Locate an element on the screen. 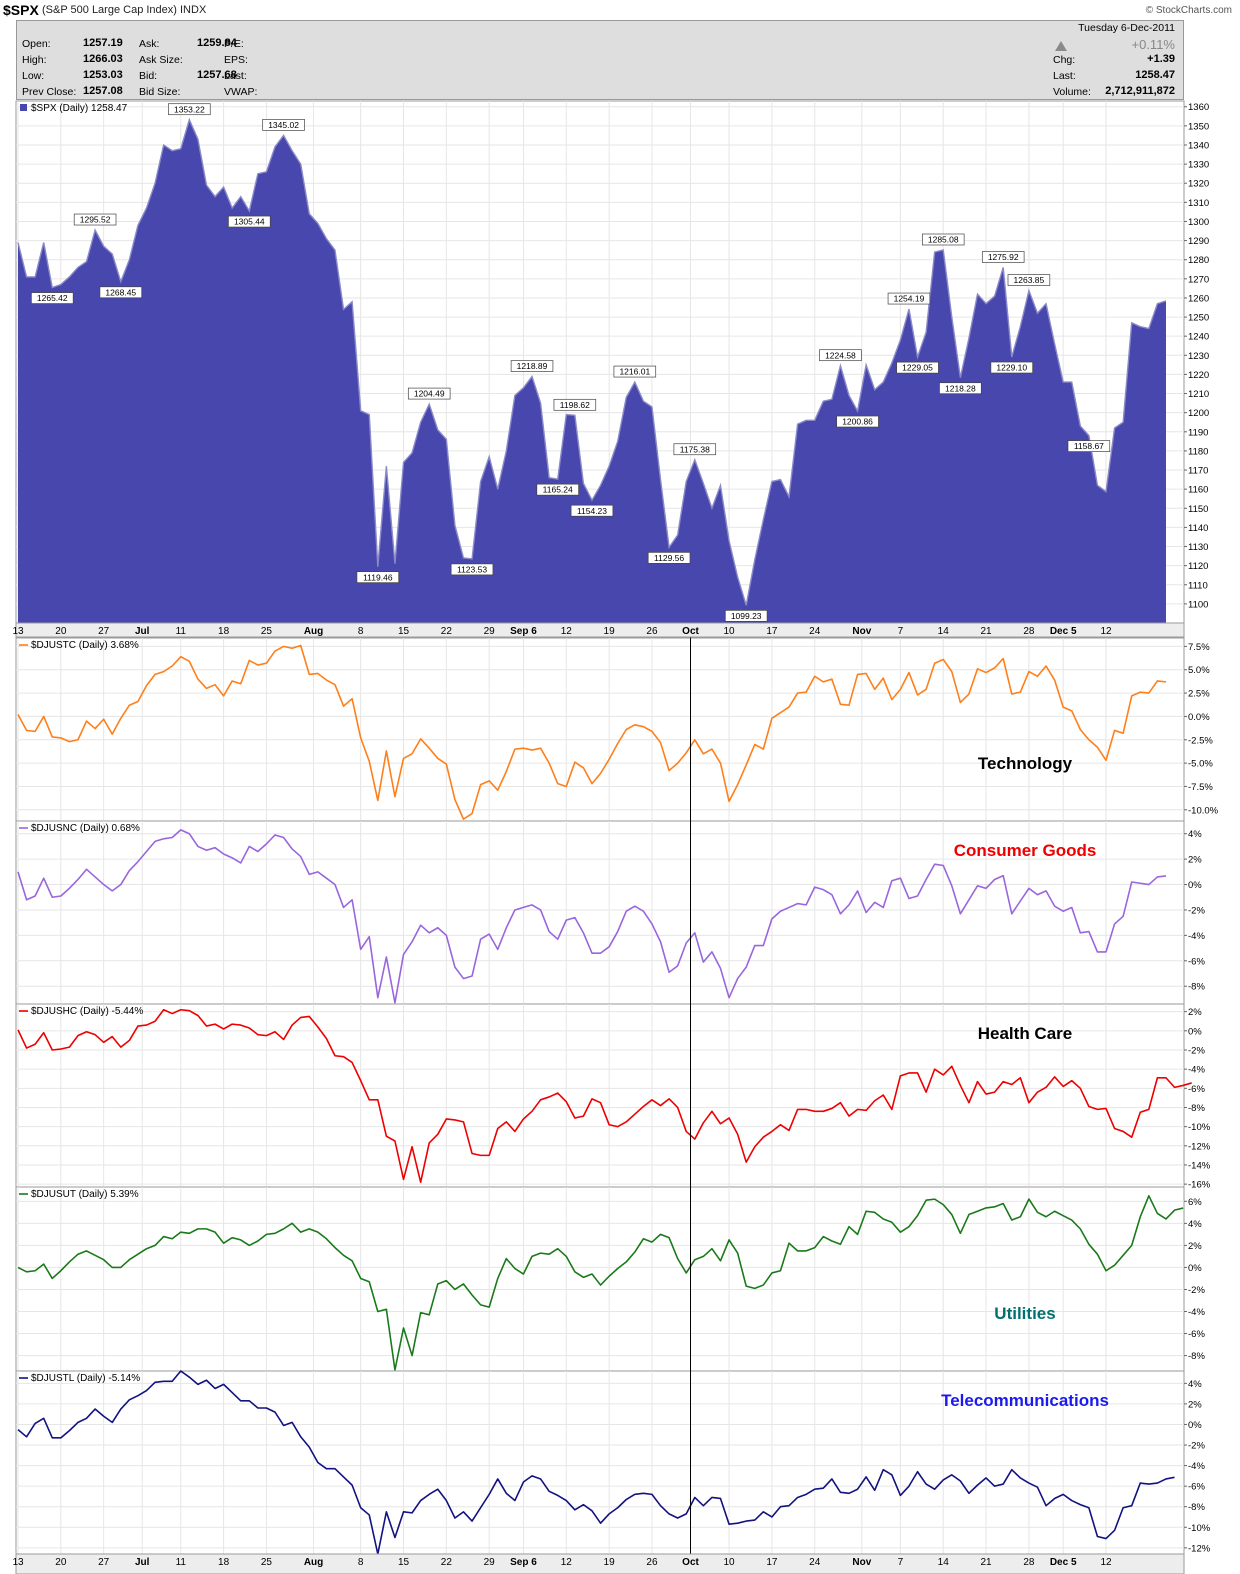  panel-frame is located at coordinates (600, 729).